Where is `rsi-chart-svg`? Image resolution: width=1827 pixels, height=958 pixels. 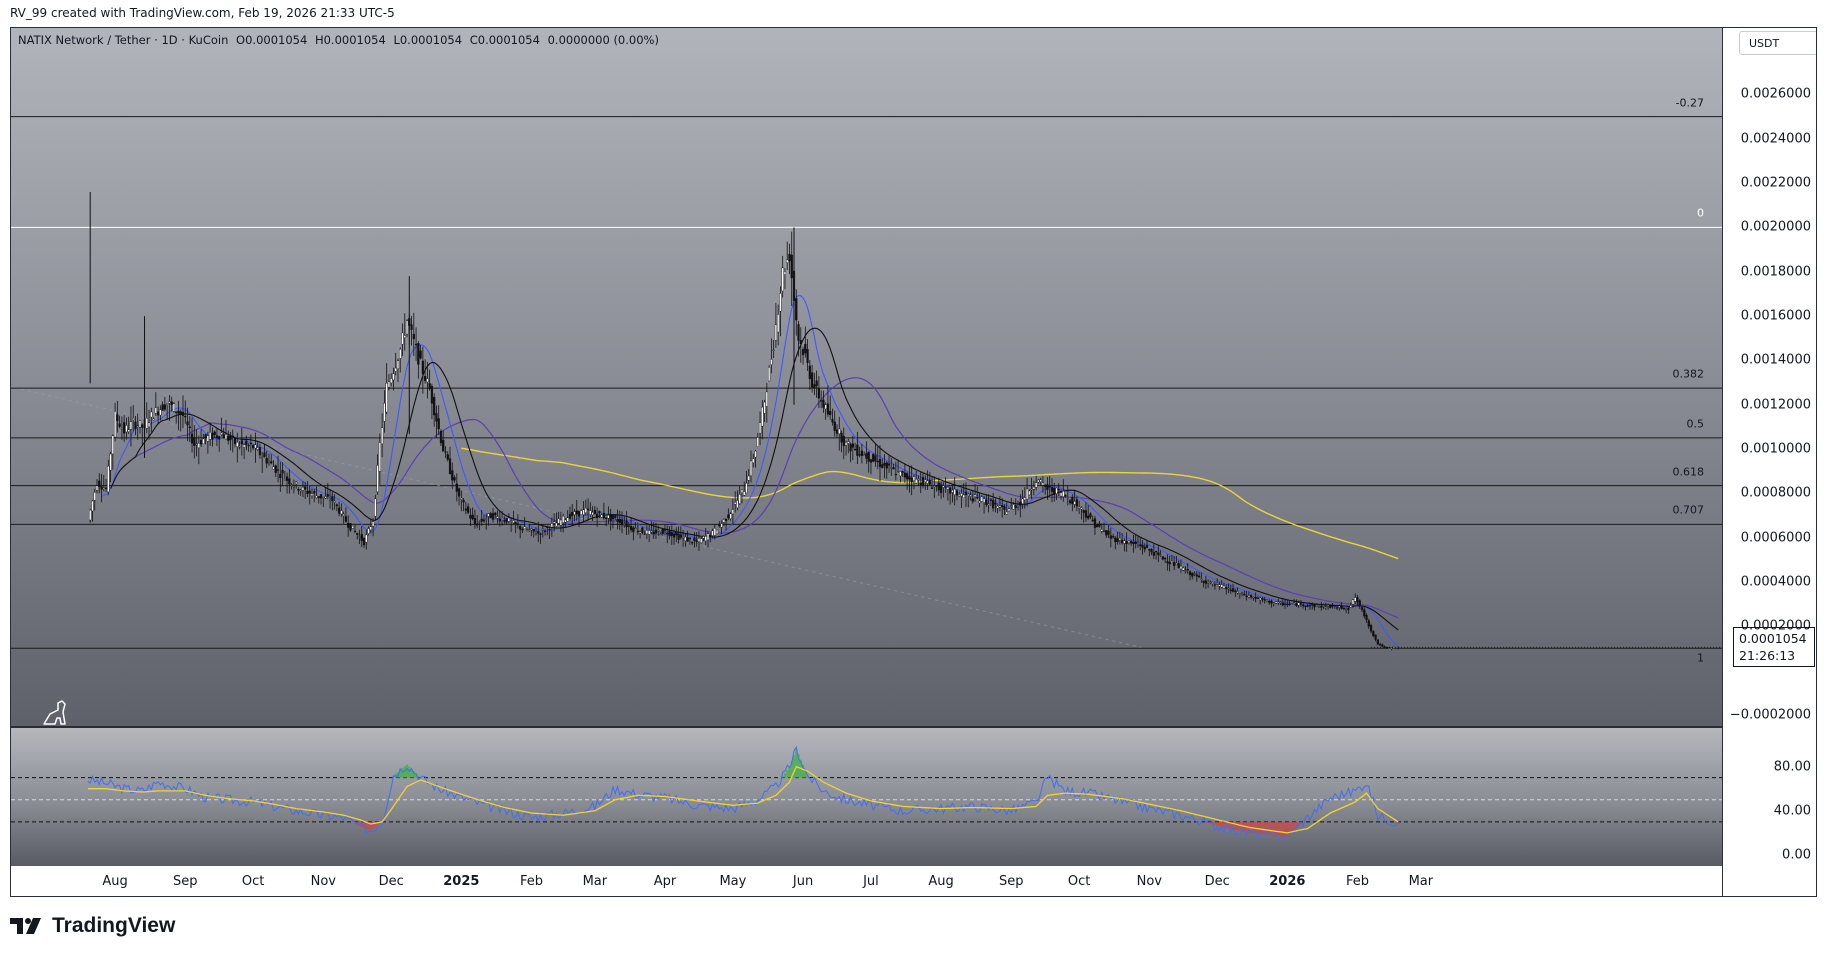 rsi-chart-svg is located at coordinates (866, 797).